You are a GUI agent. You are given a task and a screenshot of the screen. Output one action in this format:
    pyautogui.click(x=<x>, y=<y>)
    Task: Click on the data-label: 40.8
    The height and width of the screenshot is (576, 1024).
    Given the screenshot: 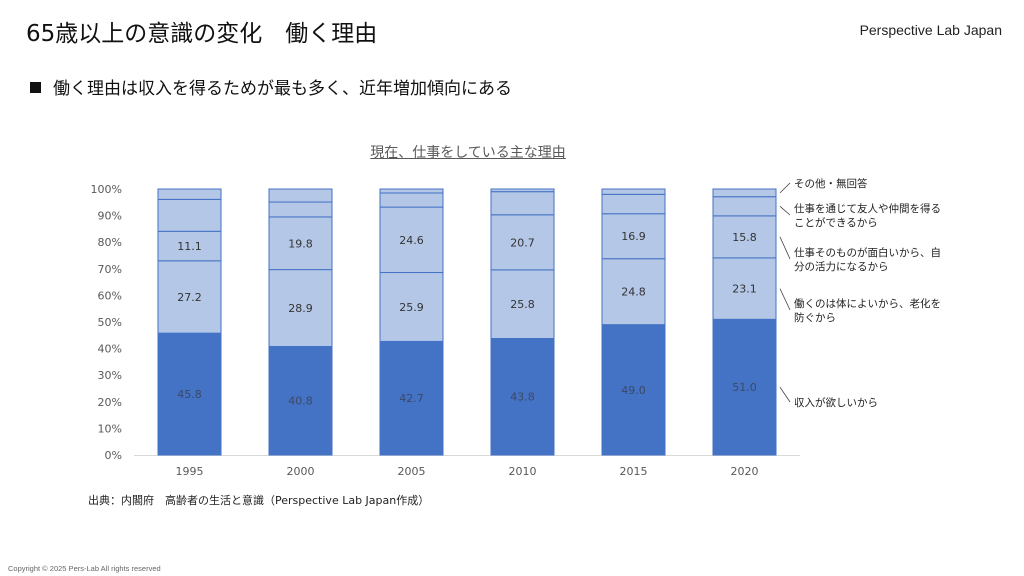 What is the action you would take?
    pyautogui.click(x=300, y=401)
    